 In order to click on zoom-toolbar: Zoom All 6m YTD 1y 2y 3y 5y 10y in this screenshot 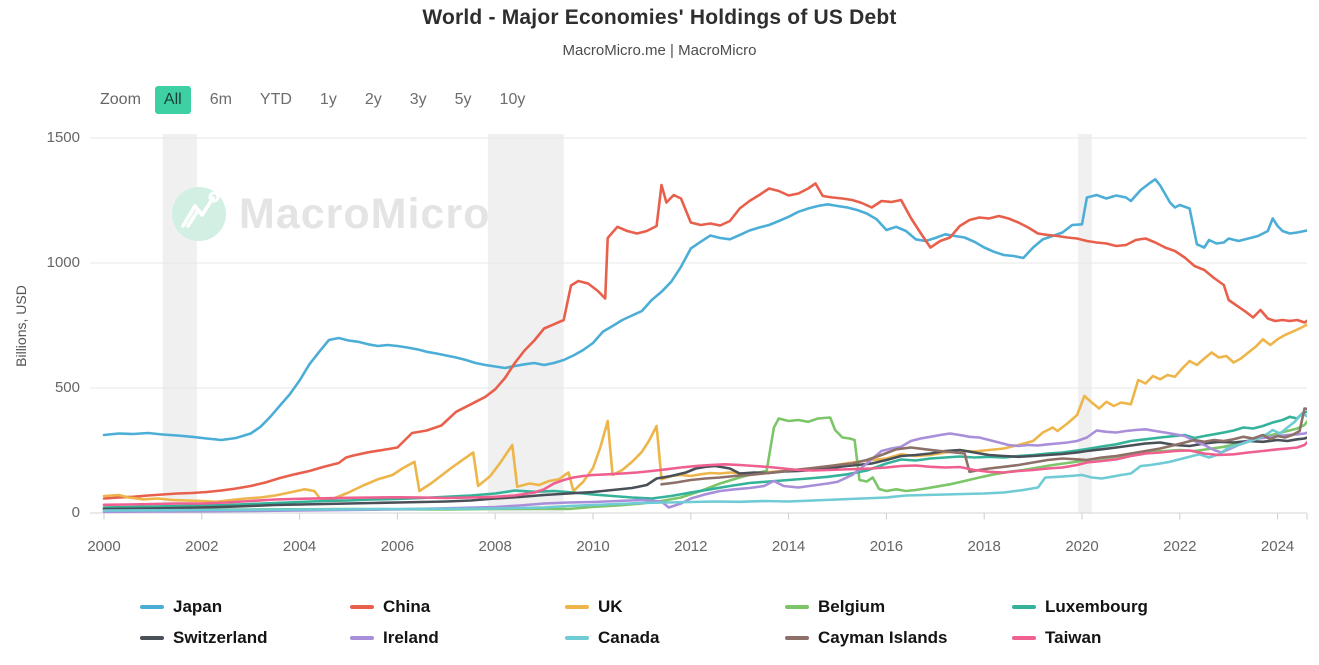, I will do `click(317, 100)`.